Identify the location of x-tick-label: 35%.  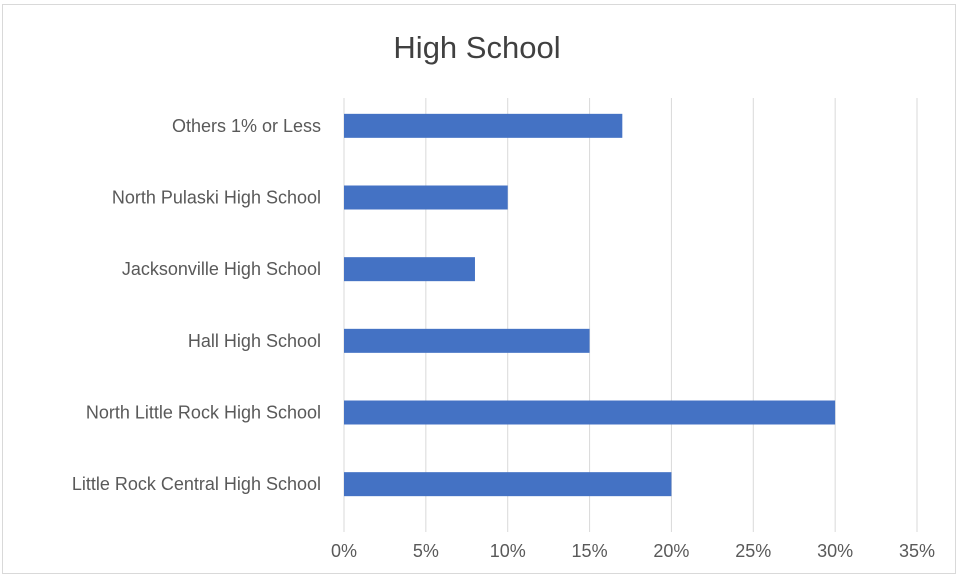
(917, 551).